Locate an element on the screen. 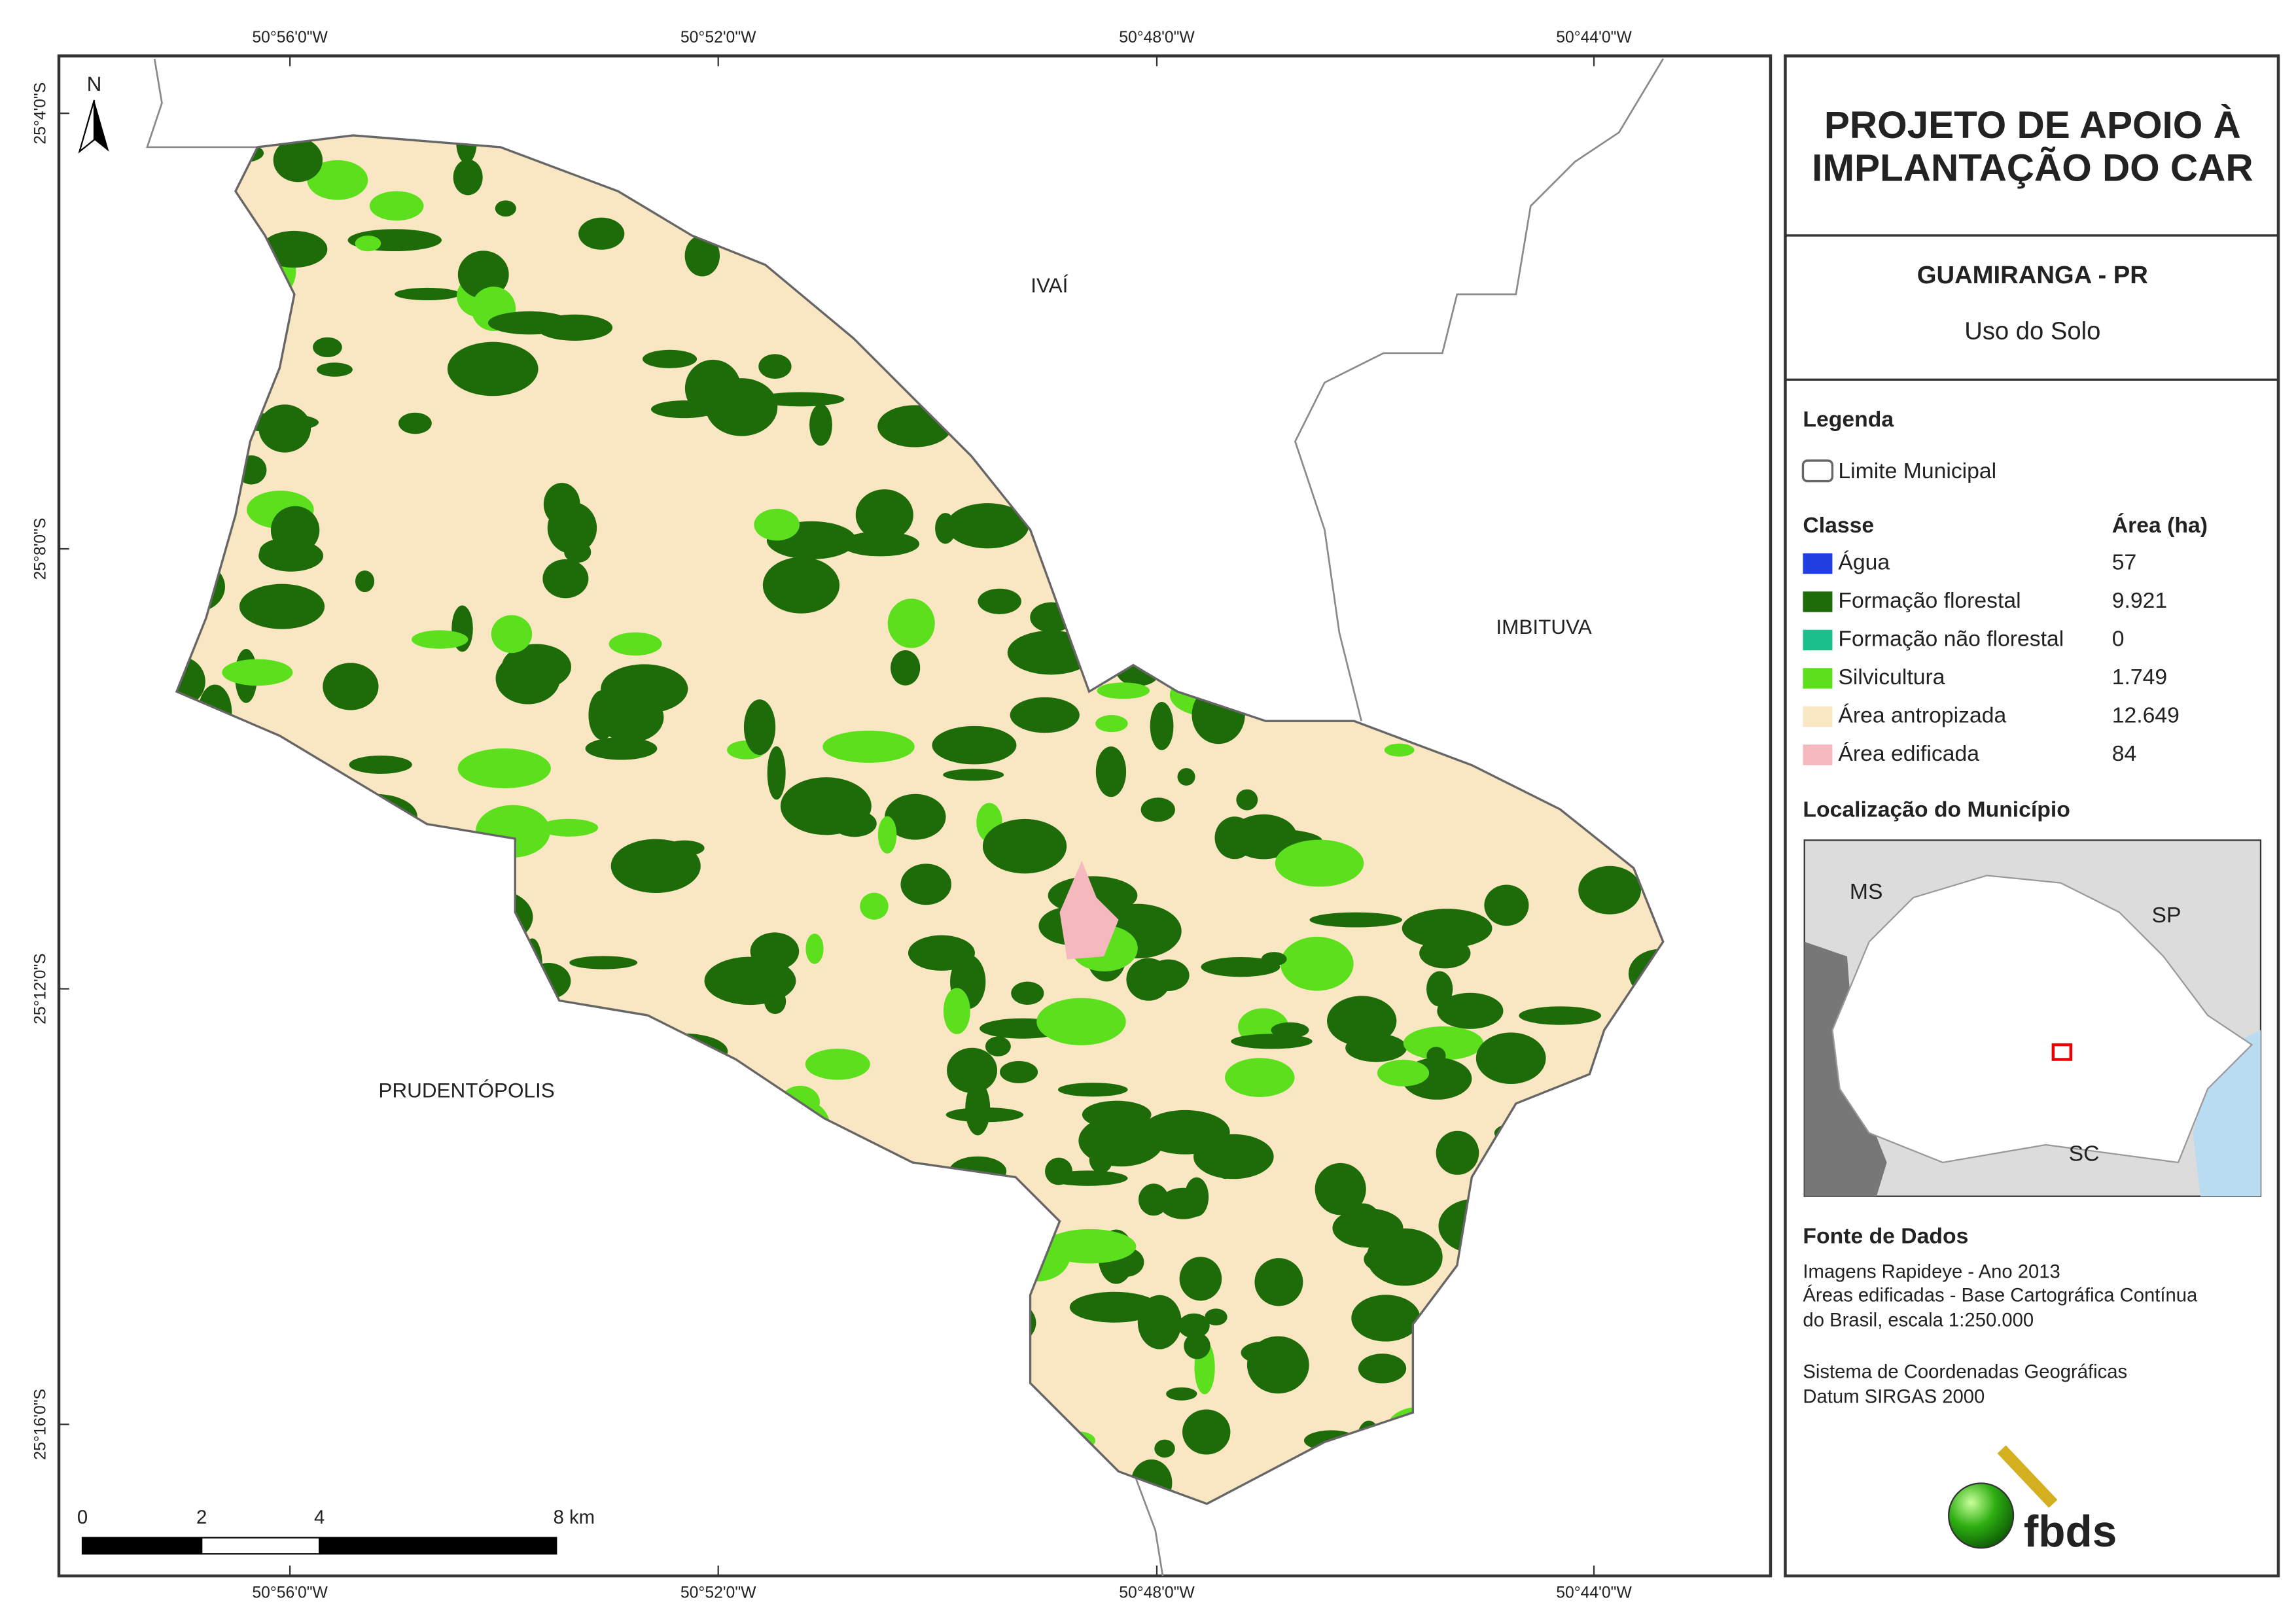 The width and height of the screenshot is (2296, 1623). legend-label: Silvicultura is located at coordinates (1891, 677).